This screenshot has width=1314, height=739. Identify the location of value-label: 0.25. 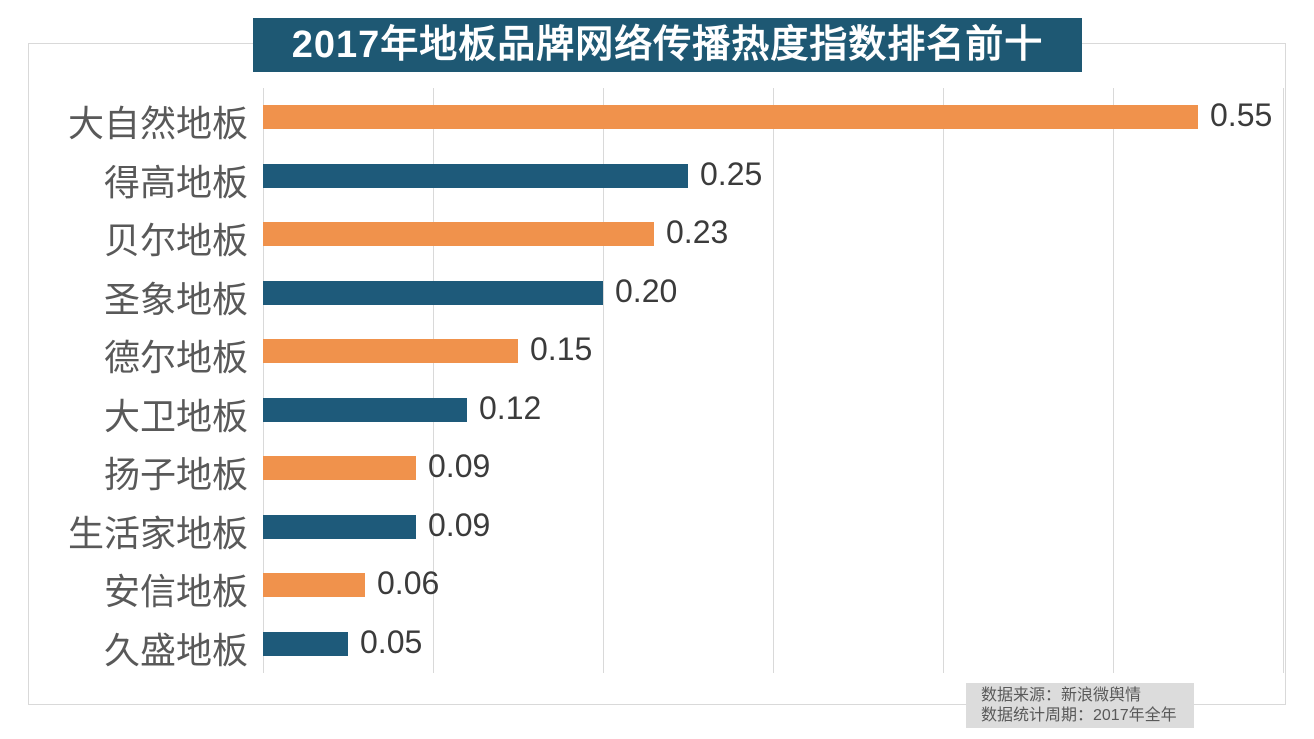
(731, 174).